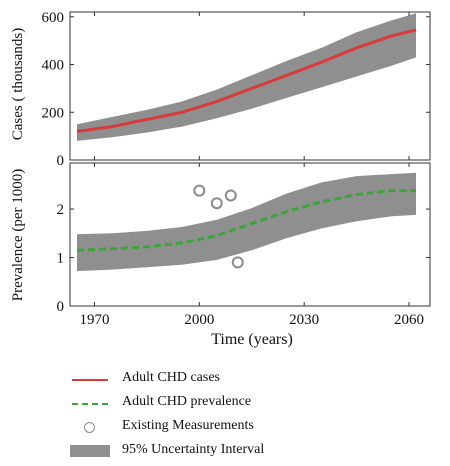  Describe the element at coordinates (90, 428) in the screenshot. I see `circle-marker-icon` at that location.